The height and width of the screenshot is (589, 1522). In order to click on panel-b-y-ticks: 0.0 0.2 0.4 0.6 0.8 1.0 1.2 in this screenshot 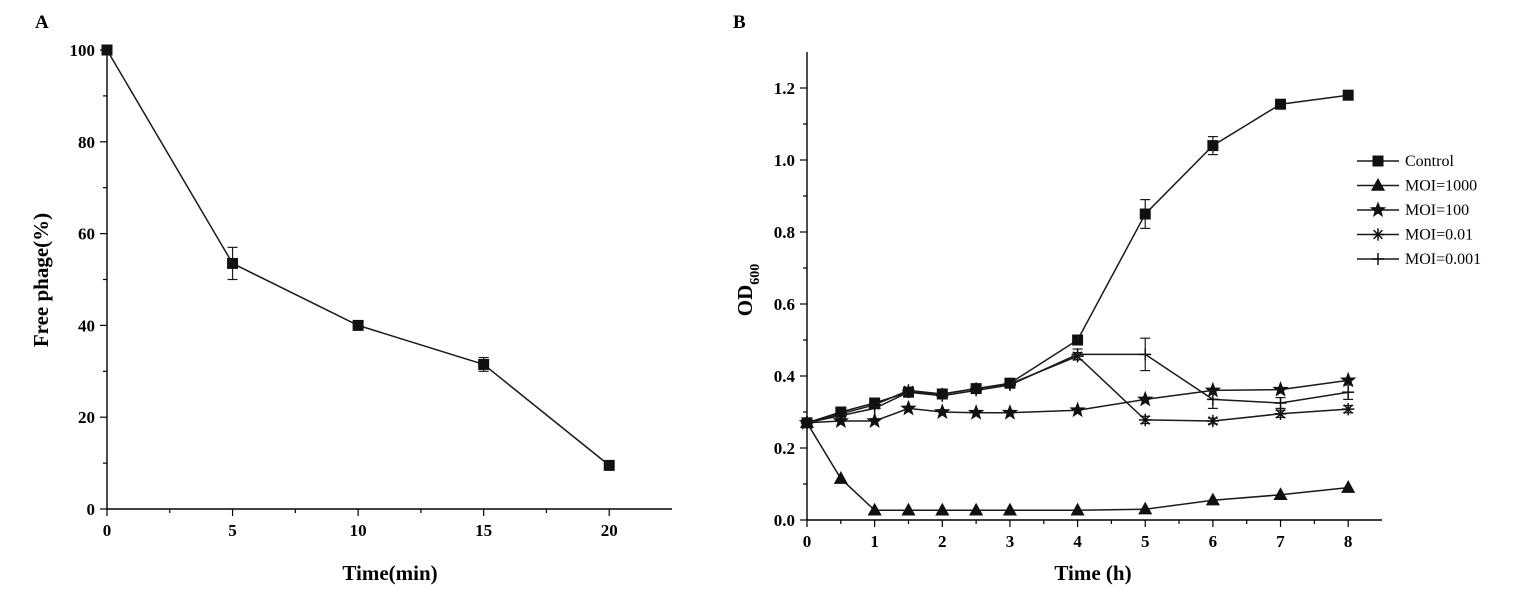, I will do `click(790, 304)`.